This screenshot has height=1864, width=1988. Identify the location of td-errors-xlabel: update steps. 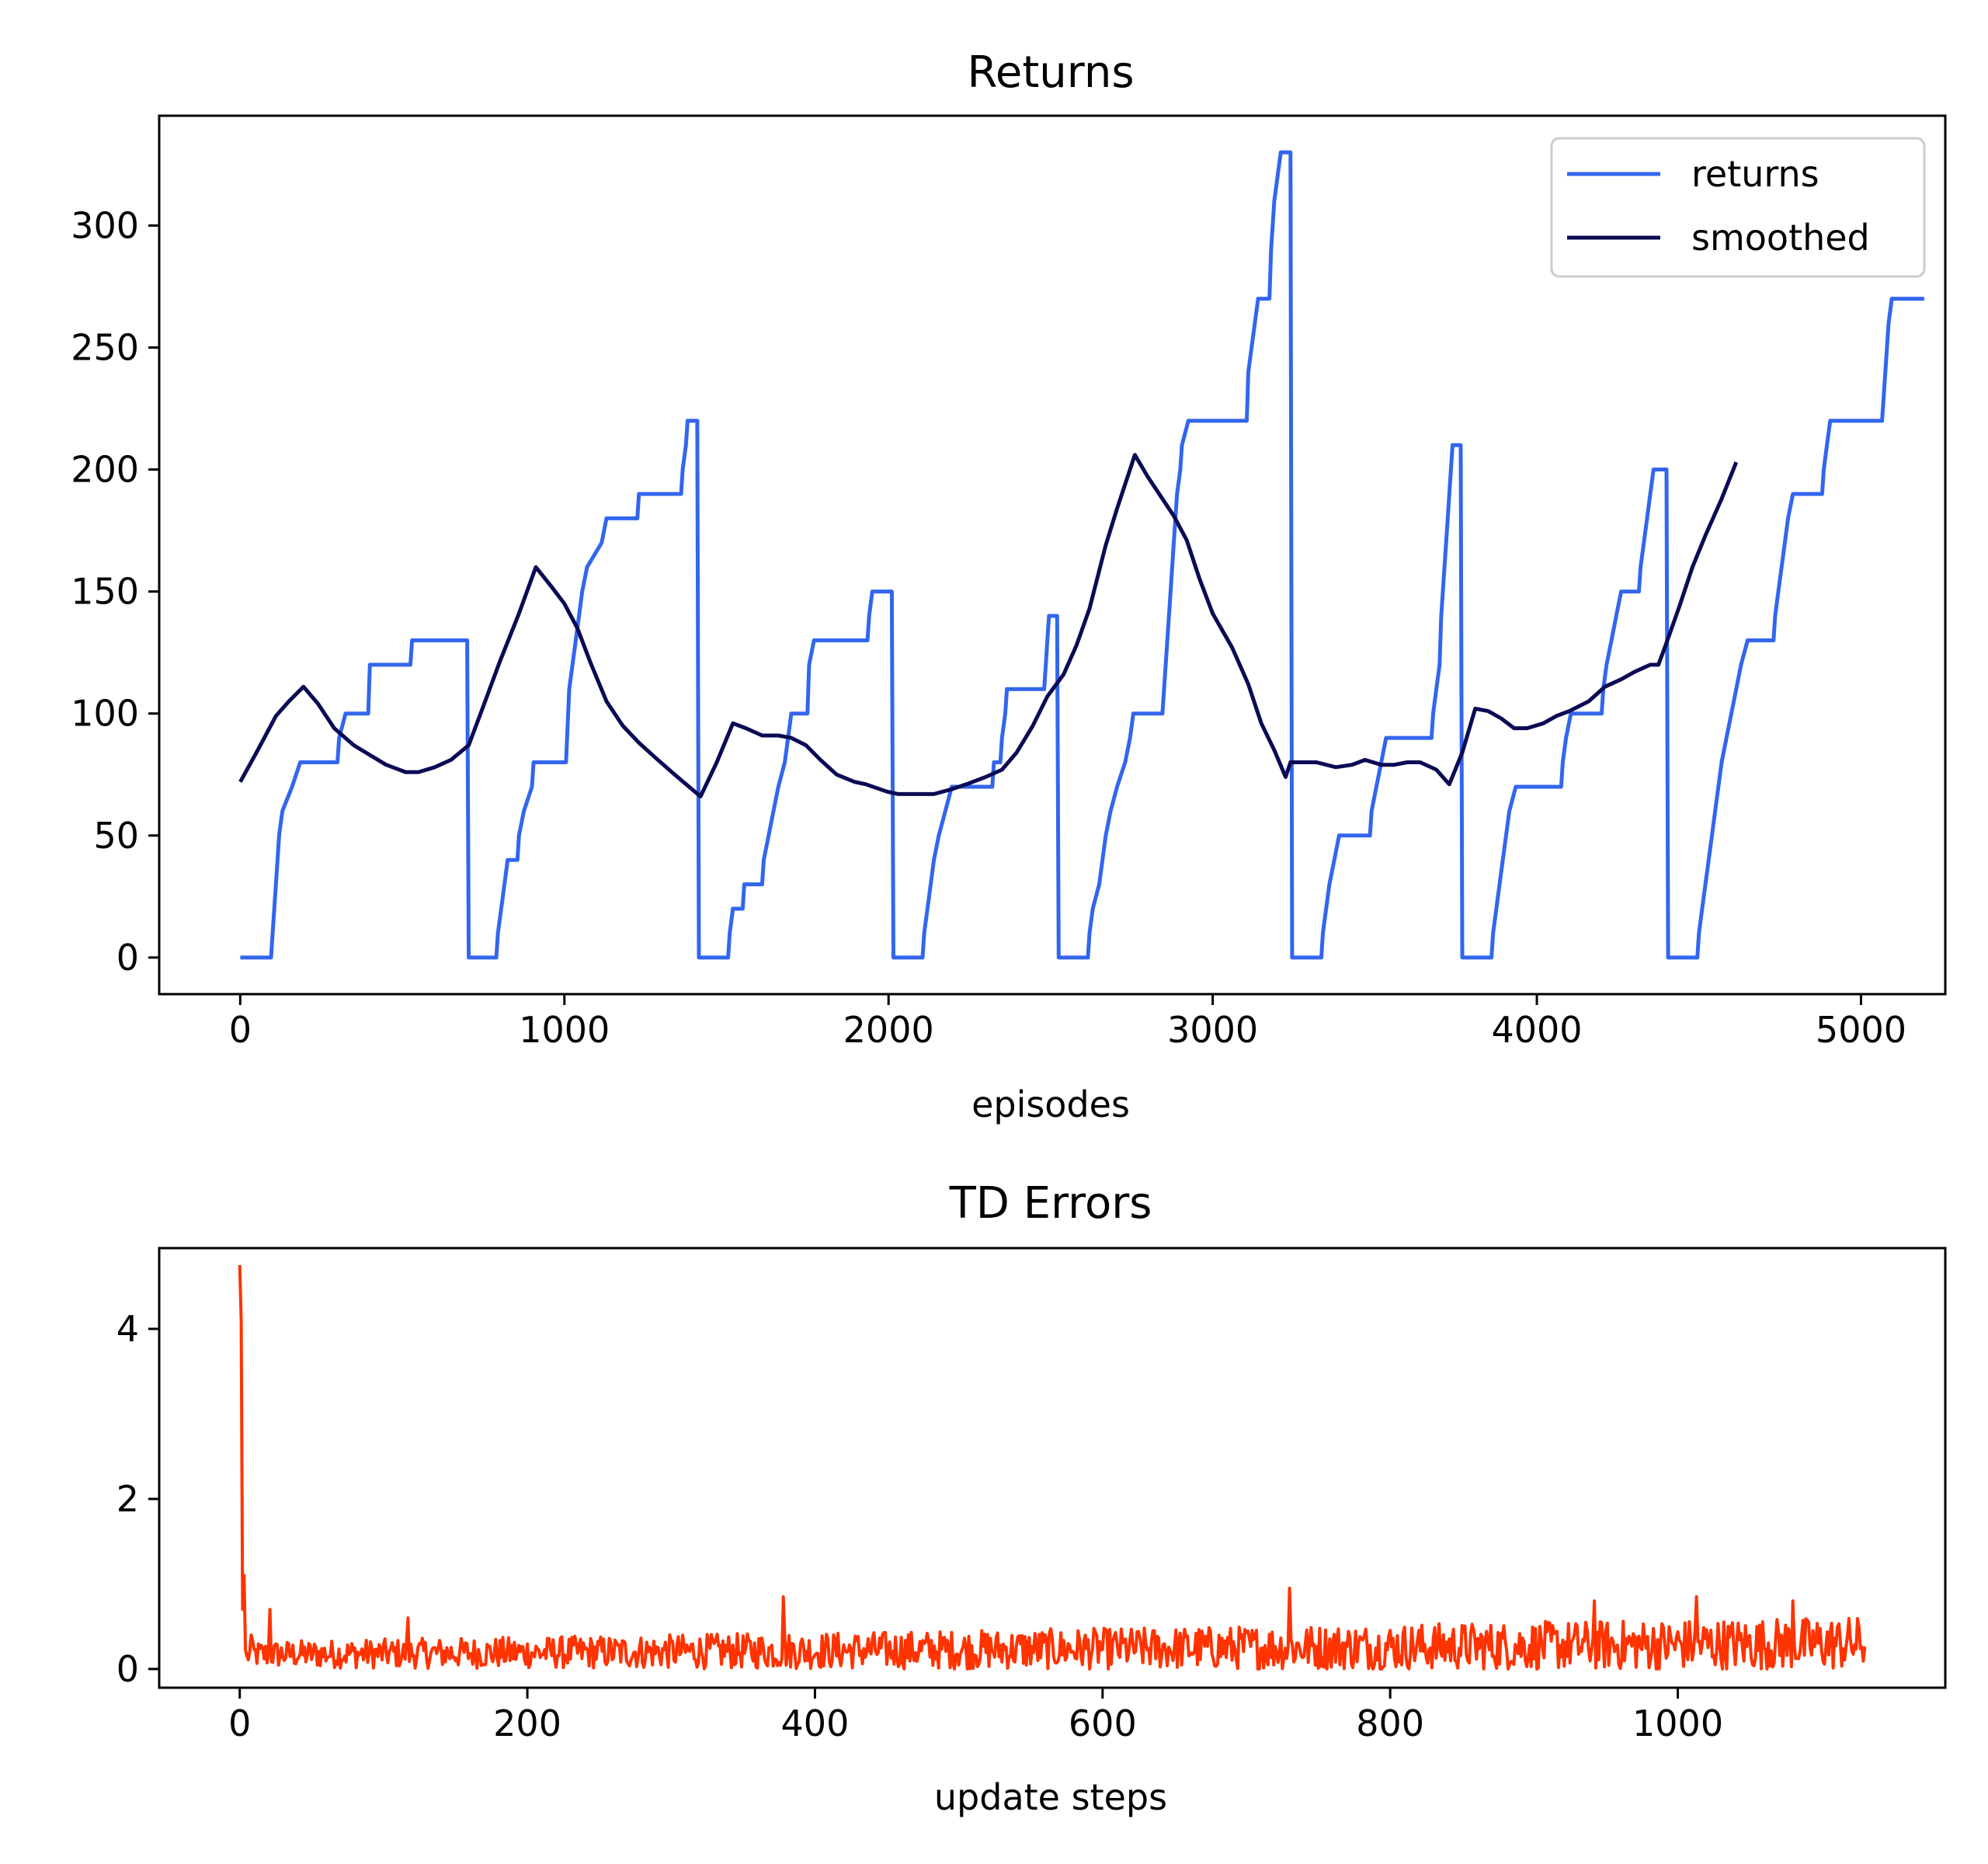
(1050, 1797).